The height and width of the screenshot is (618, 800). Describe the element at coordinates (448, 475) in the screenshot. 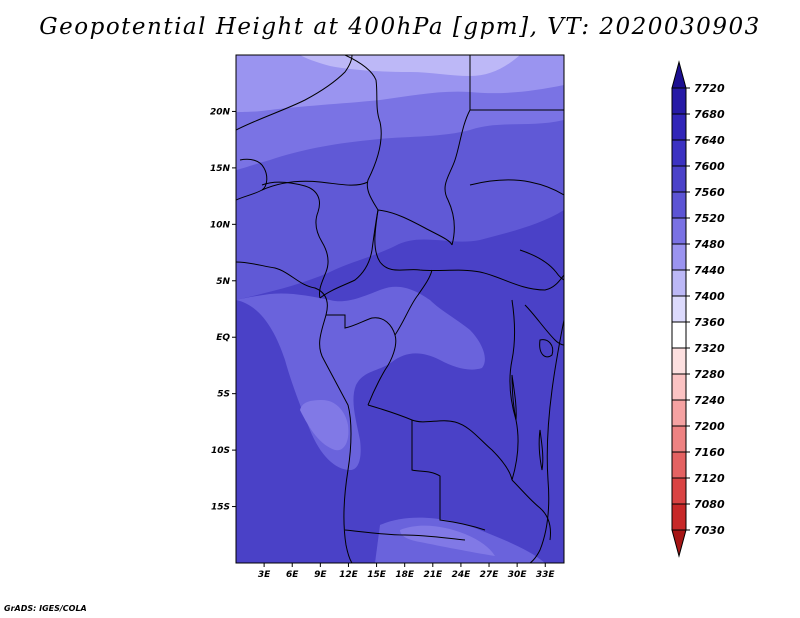

I see `border-angola-zambia` at that location.